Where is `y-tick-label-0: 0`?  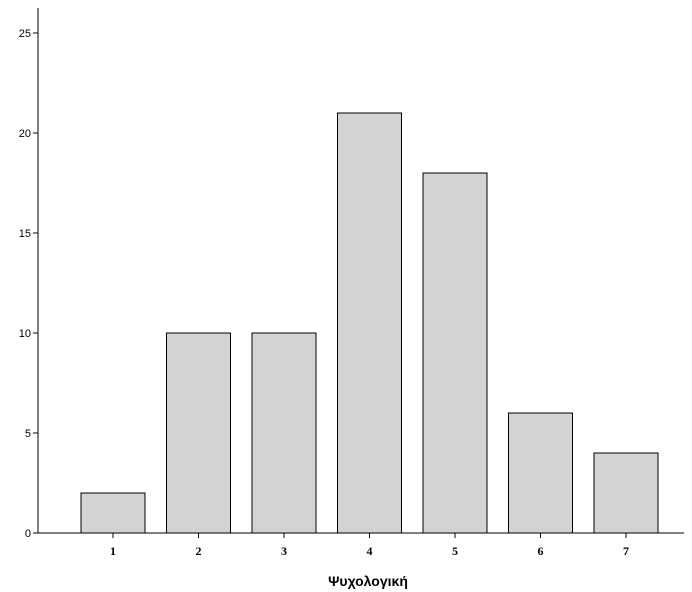
y-tick-label-0: 0 is located at coordinates (28, 534).